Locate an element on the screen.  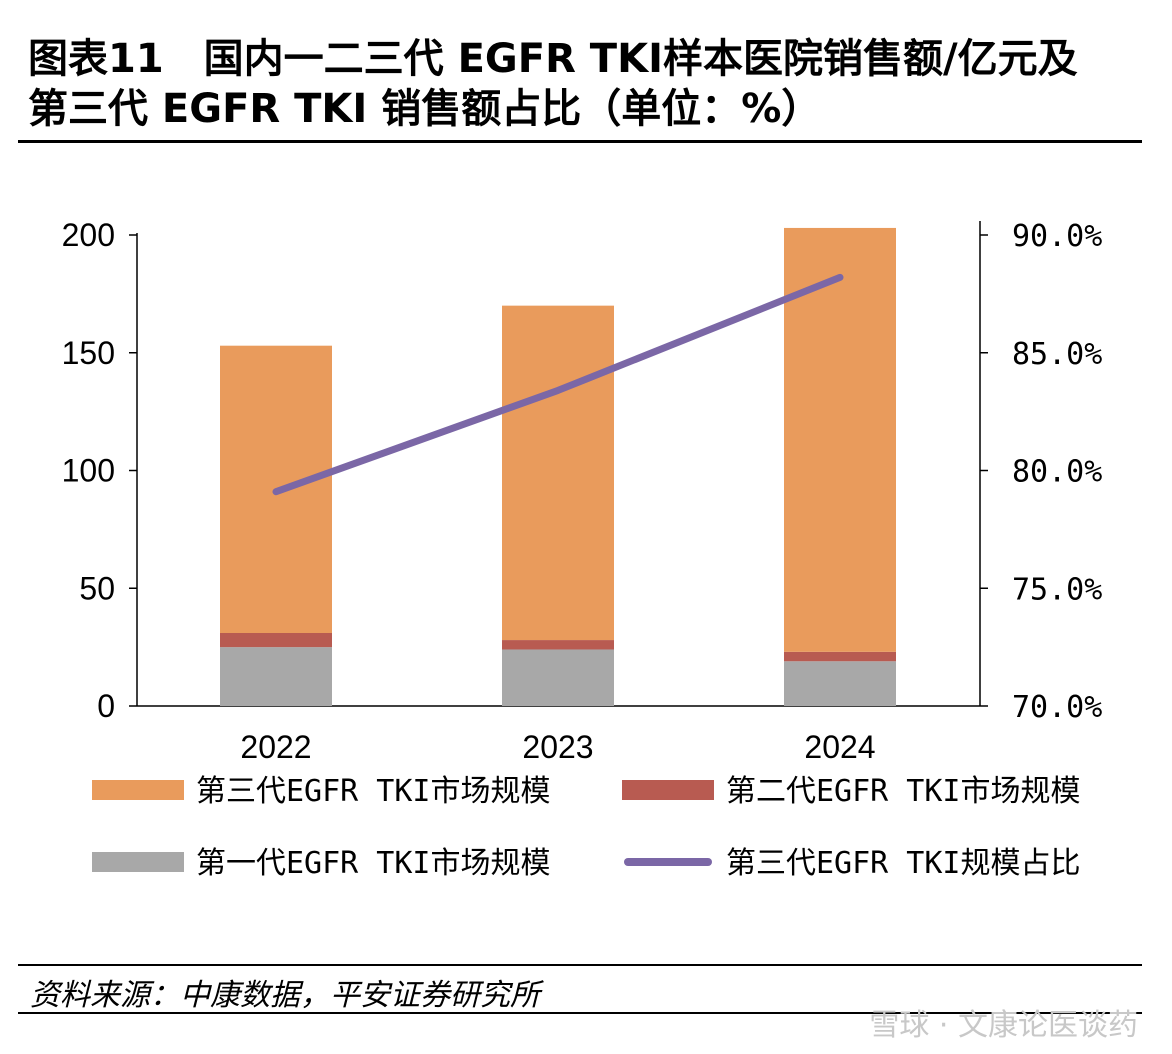
bar-second-gen-2024 is located at coordinates (840, 656).